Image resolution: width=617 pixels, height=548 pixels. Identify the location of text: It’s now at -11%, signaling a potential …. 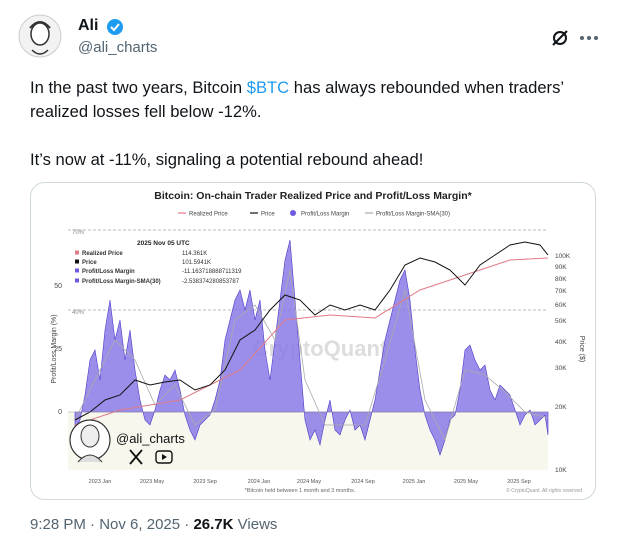
(227, 159).